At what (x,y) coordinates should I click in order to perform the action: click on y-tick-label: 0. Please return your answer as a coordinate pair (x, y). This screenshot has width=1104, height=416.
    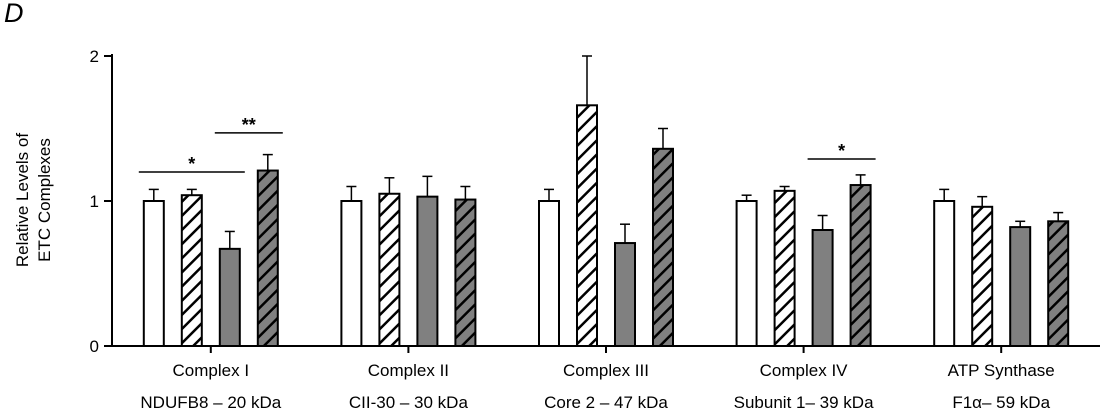
    Looking at the image, I should click on (94, 346).